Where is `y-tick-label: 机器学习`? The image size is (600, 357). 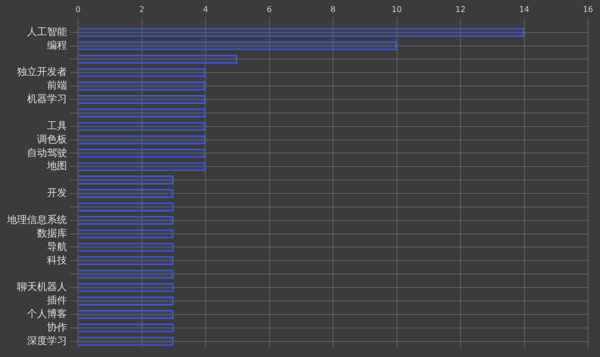
y-tick-label: 机器学习 is located at coordinates (47, 99).